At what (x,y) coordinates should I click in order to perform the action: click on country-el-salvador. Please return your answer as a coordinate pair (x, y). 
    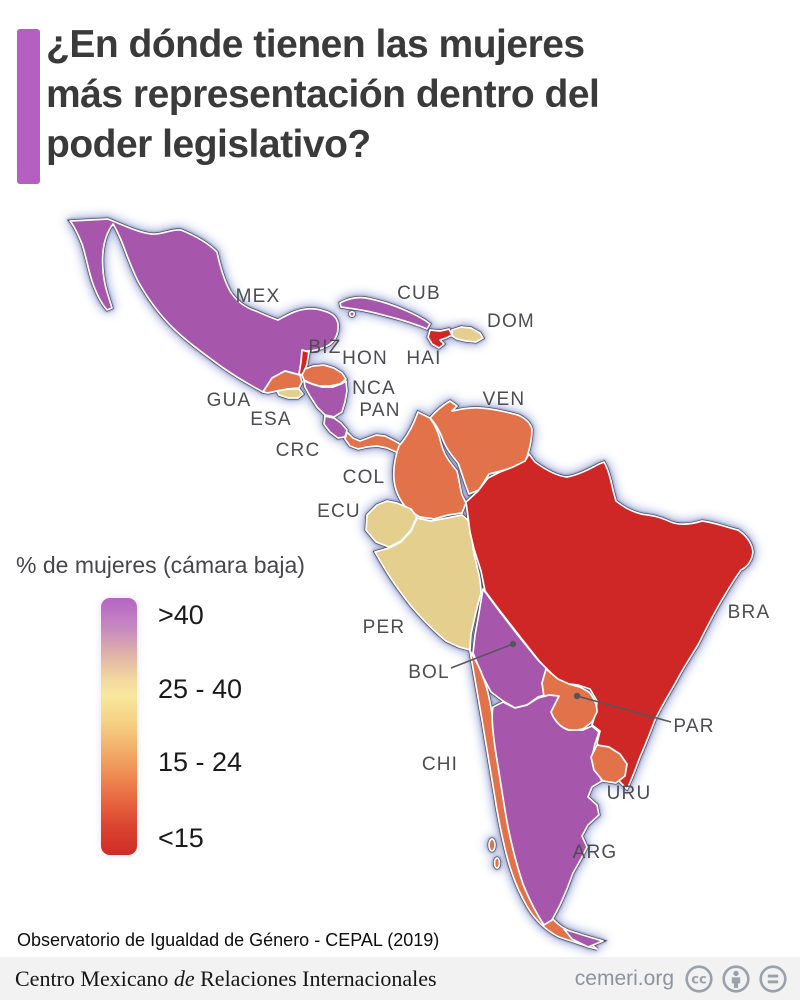
    Looking at the image, I should click on (290, 393).